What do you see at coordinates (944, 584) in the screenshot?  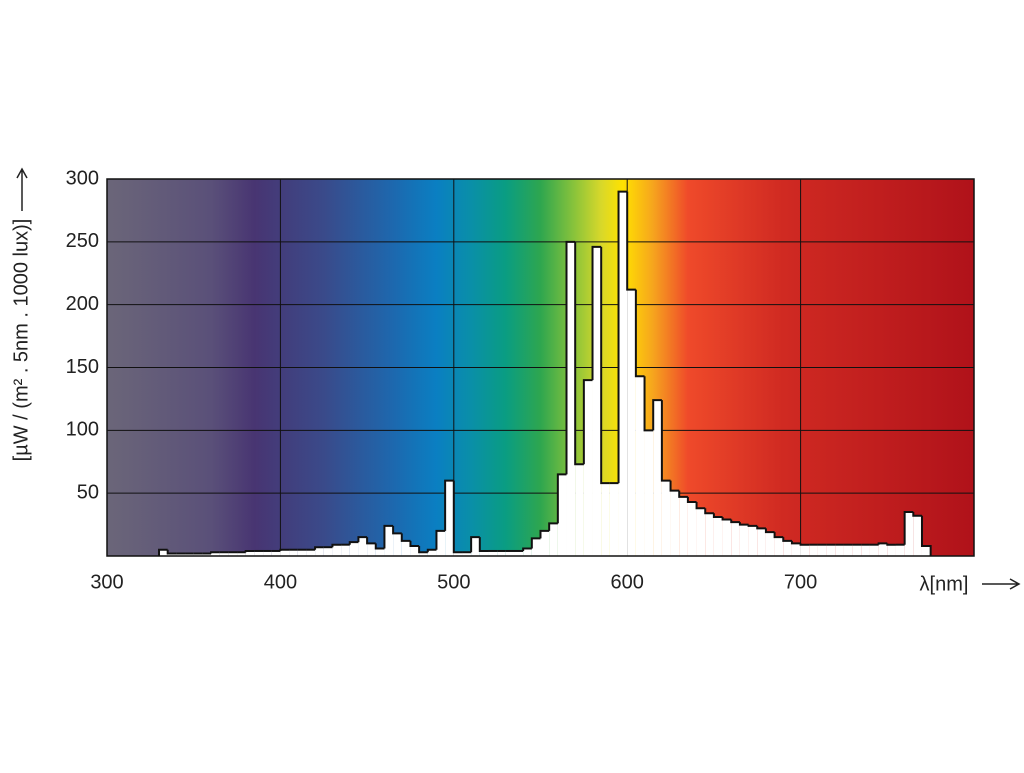 I see `x-axis-label: λ[nm]` at bounding box center [944, 584].